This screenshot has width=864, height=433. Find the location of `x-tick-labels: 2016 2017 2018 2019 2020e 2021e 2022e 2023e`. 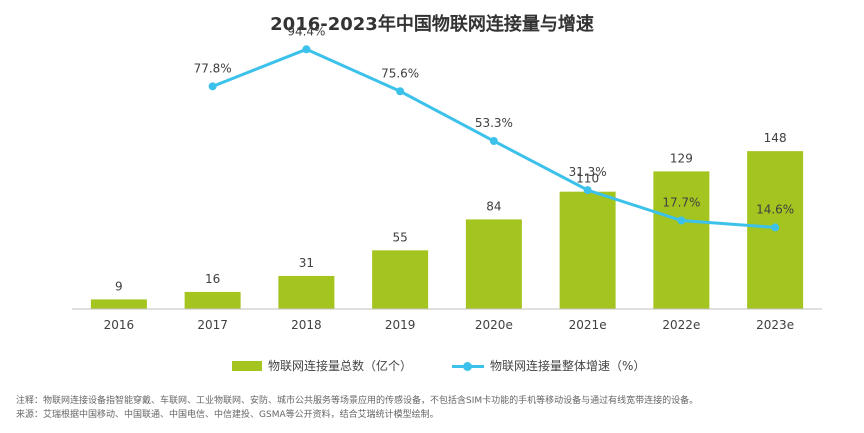

x-tick-labels: 2016 2017 2018 2019 2020e 2021e 2022e 2023e is located at coordinates (449, 325).